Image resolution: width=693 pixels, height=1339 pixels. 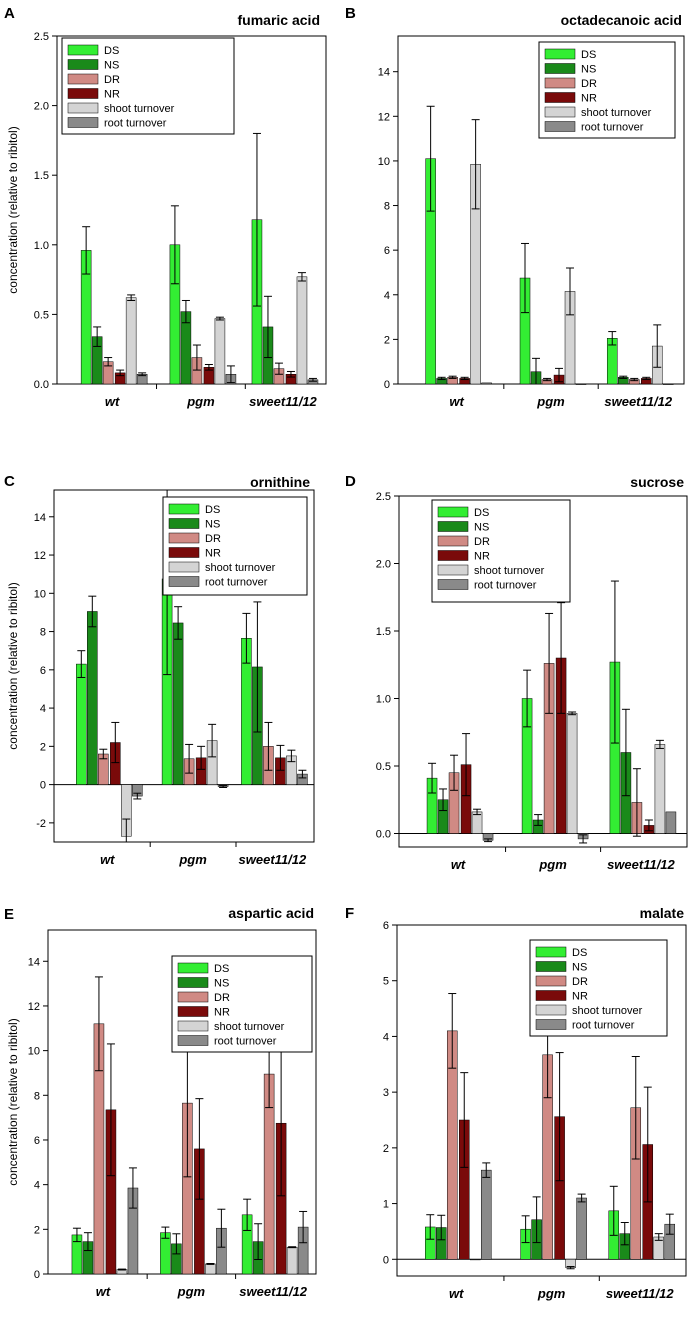 I want to click on y-tick-label: 0.0, so click(x=383, y=835).